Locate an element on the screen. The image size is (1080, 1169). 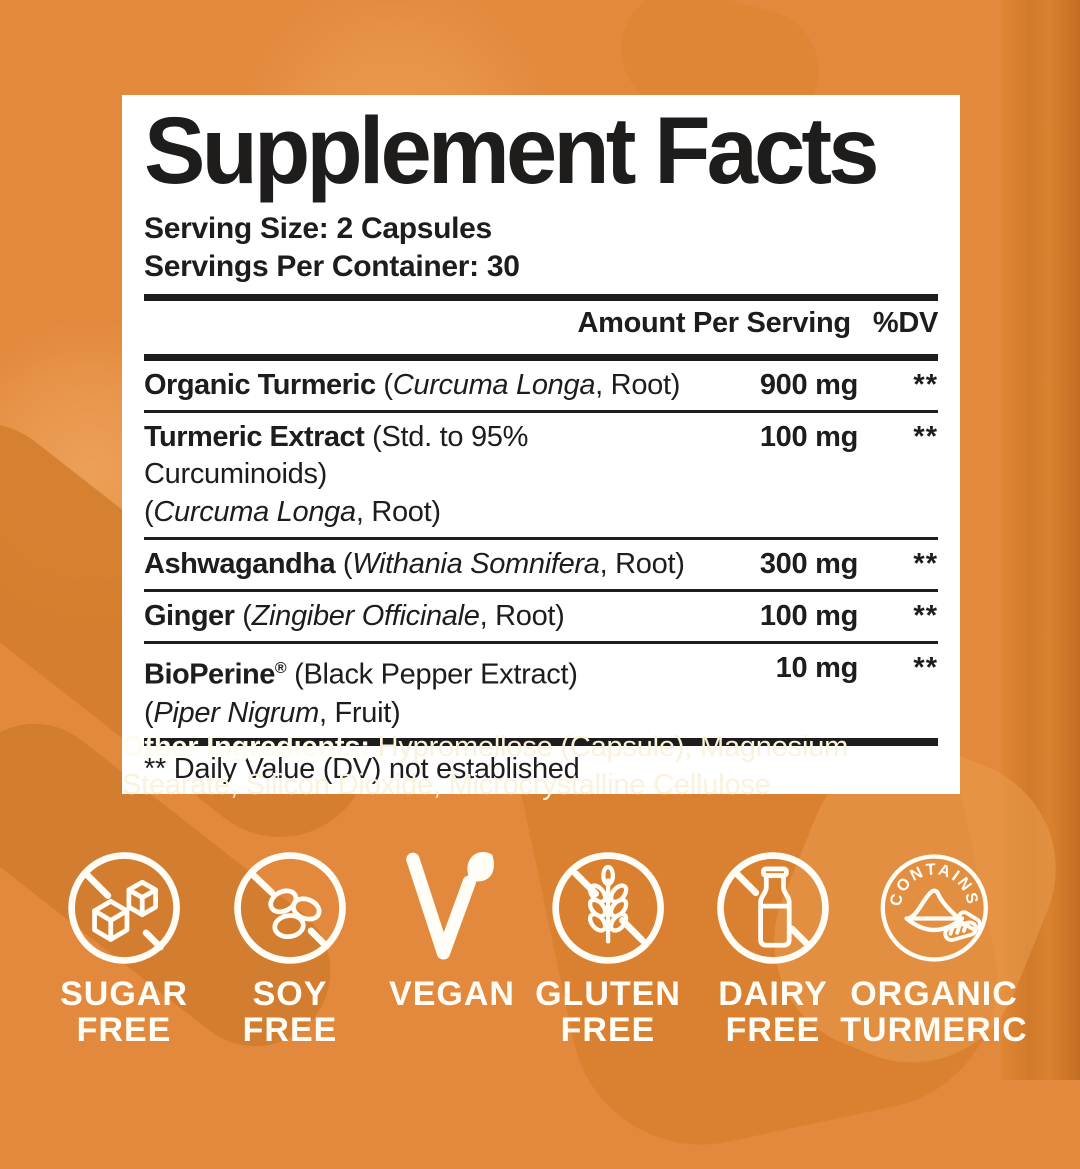
sugar-free-icon is located at coordinates (124, 908).